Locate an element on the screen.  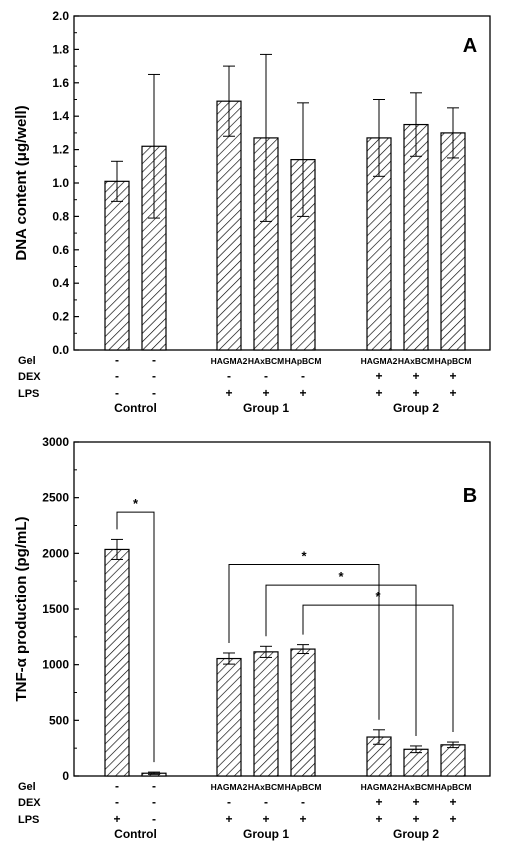
y-tick-label: 1.8 is located at coordinates (60, 49).